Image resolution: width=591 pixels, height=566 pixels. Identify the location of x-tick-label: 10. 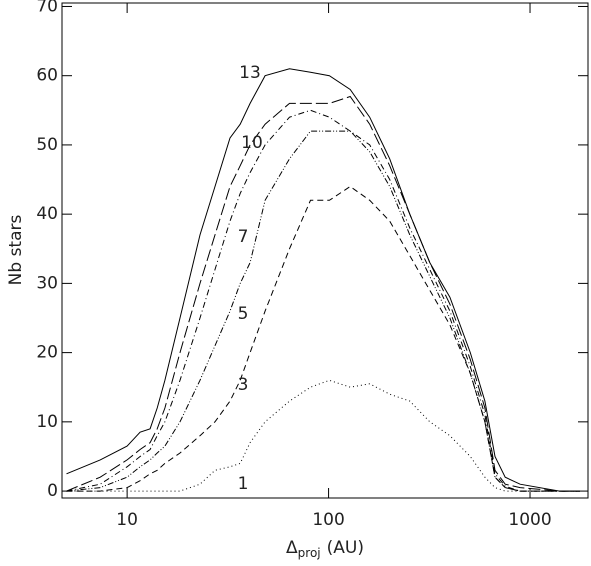
(127, 520).